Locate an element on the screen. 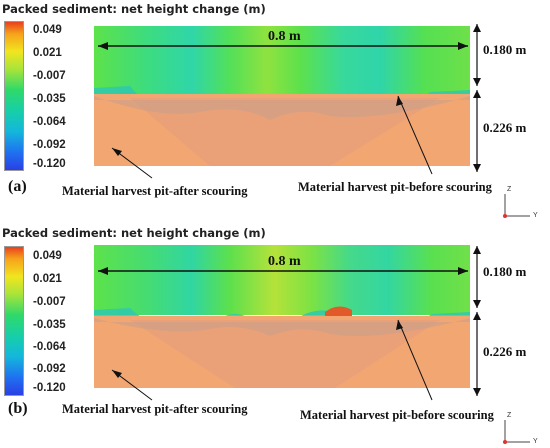 The height and width of the screenshot is (448, 550). deposition-zone is located at coordinates (338, 311).